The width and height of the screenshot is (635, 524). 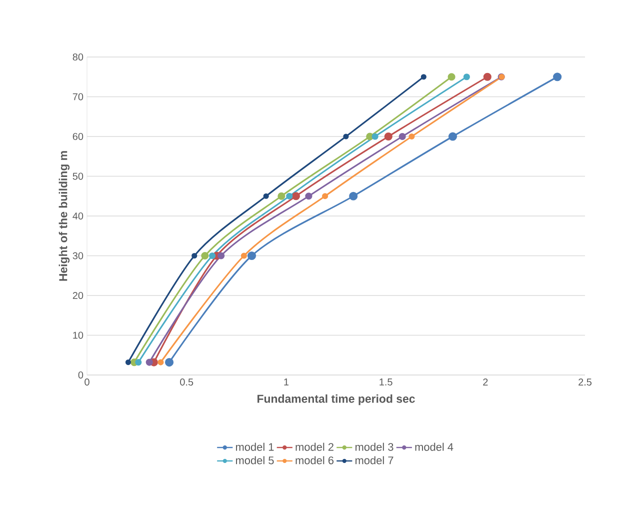 I want to click on y-tick-label: 10, so click(x=78, y=335).